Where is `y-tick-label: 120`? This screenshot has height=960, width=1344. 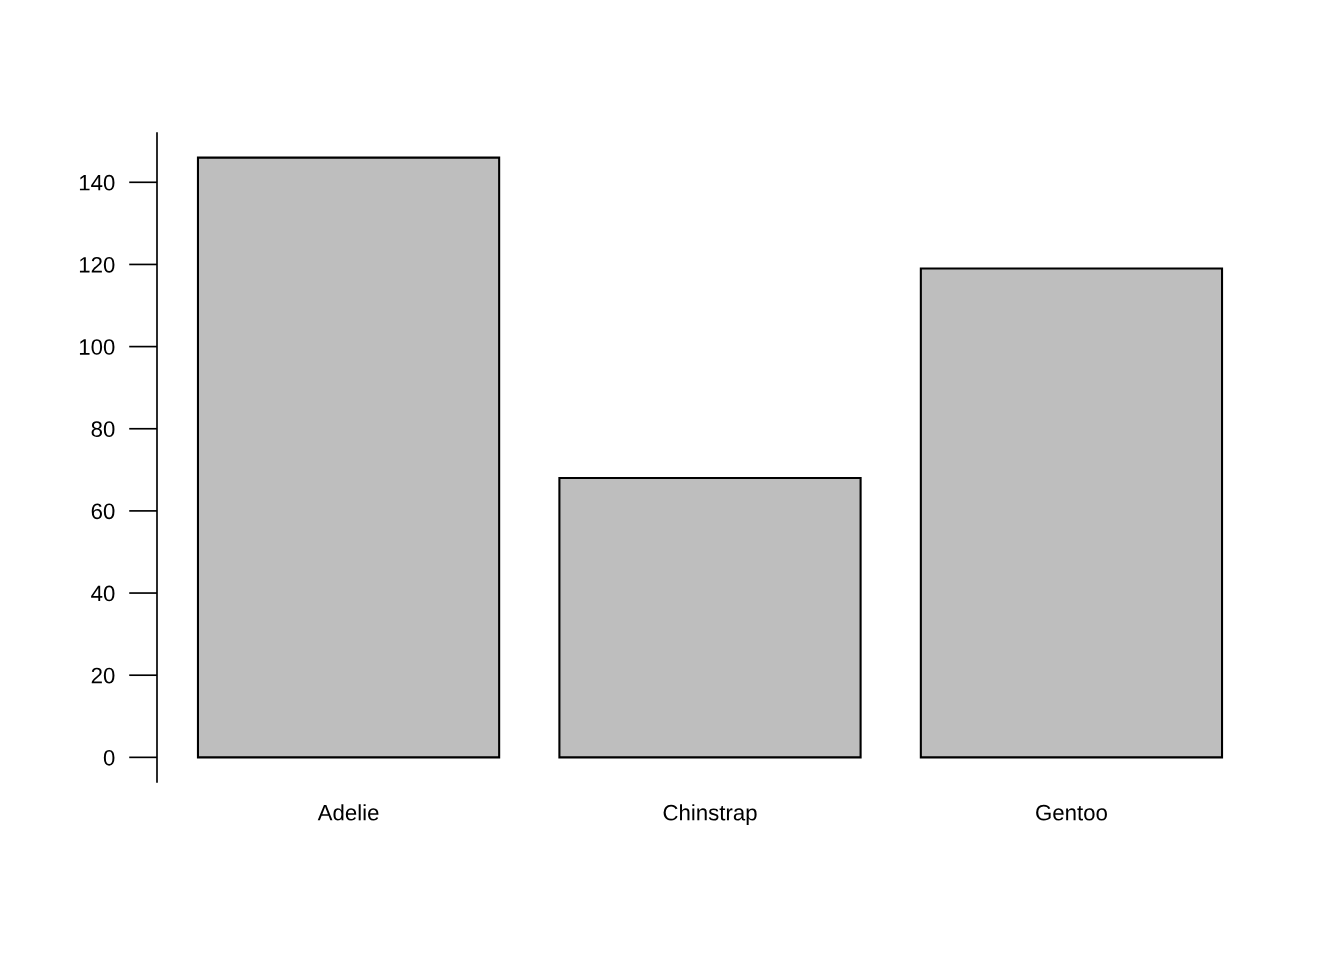
y-tick-label: 120 is located at coordinates (97, 264).